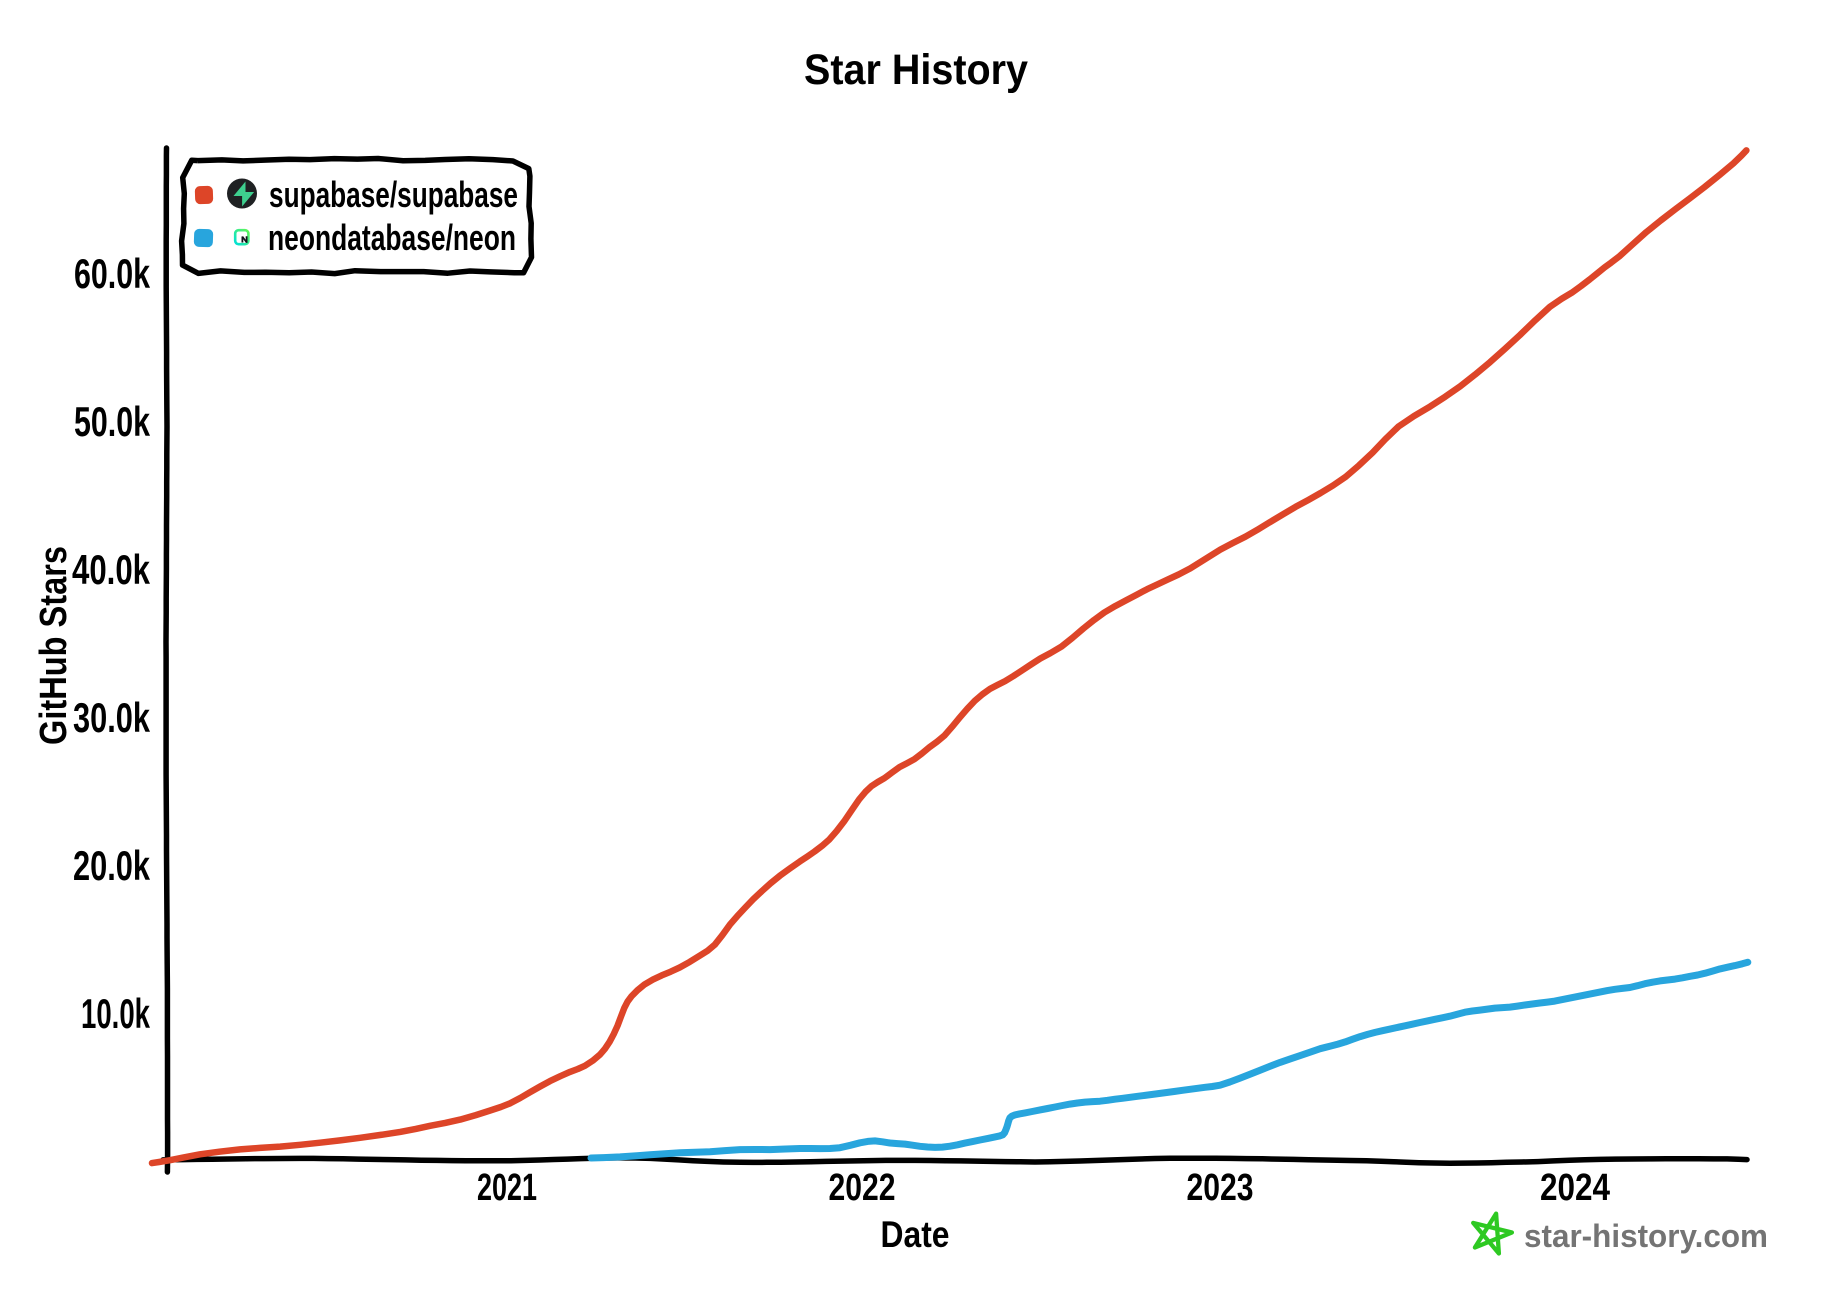 The height and width of the screenshot is (1308, 1832). Describe the element at coordinates (111, 717) in the screenshot. I see `svg-text: 30.0k` at that location.